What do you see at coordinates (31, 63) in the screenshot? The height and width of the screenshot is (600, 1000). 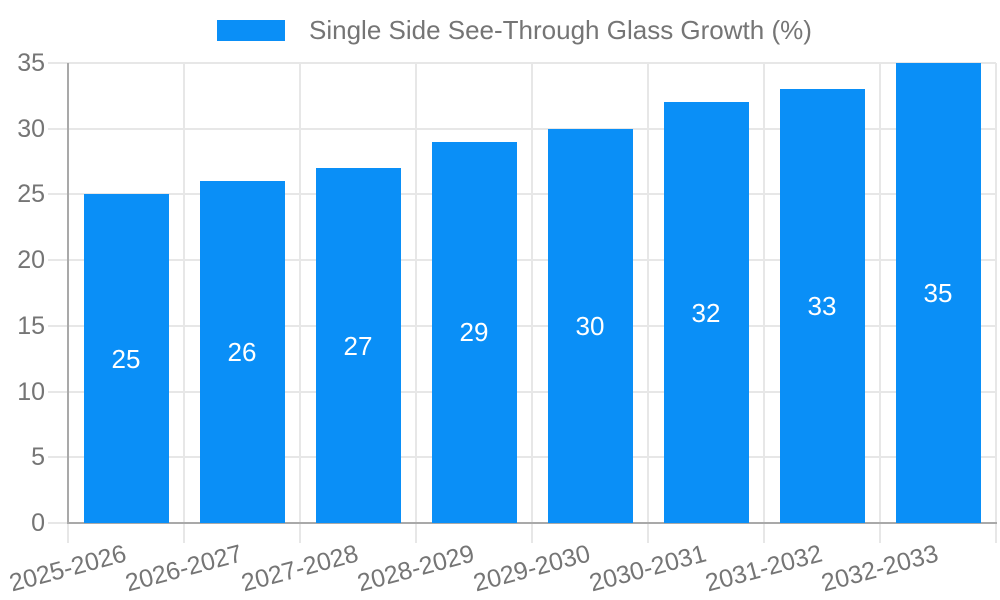 I see `y-tick-label: 35` at bounding box center [31, 63].